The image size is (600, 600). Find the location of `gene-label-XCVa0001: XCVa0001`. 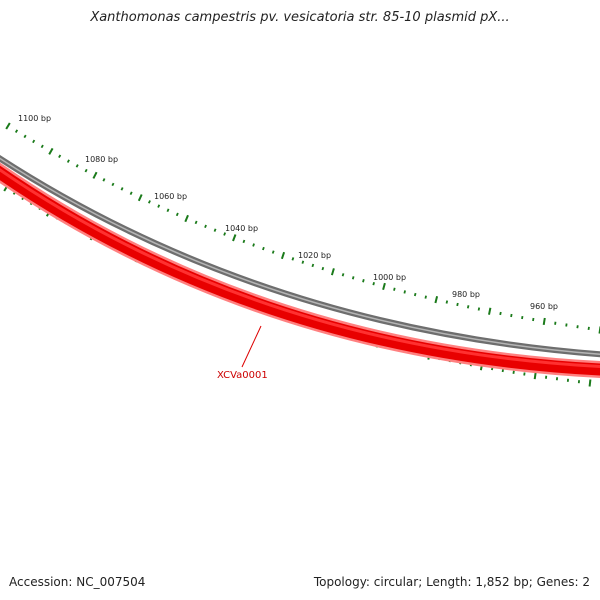

gene-label-XCVa0001: XCVa0001 is located at coordinates (242, 375).